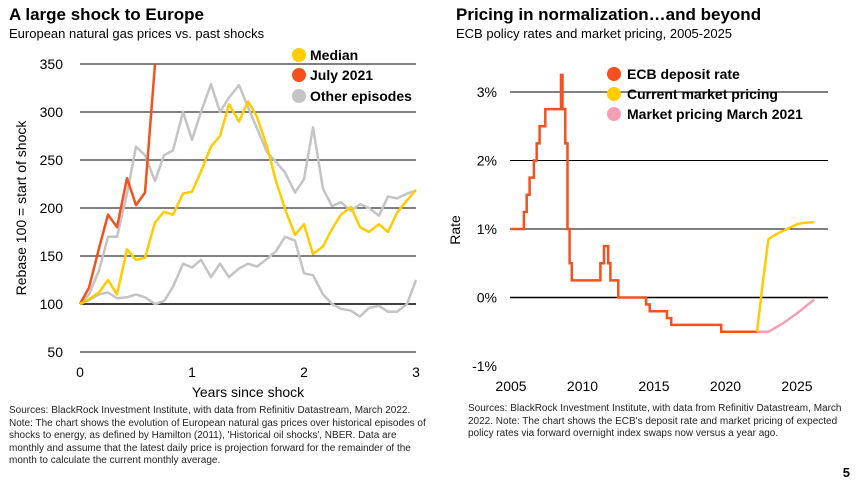 The height and width of the screenshot is (485, 862). I want to click on legend-label: Other episodes, so click(361, 96).